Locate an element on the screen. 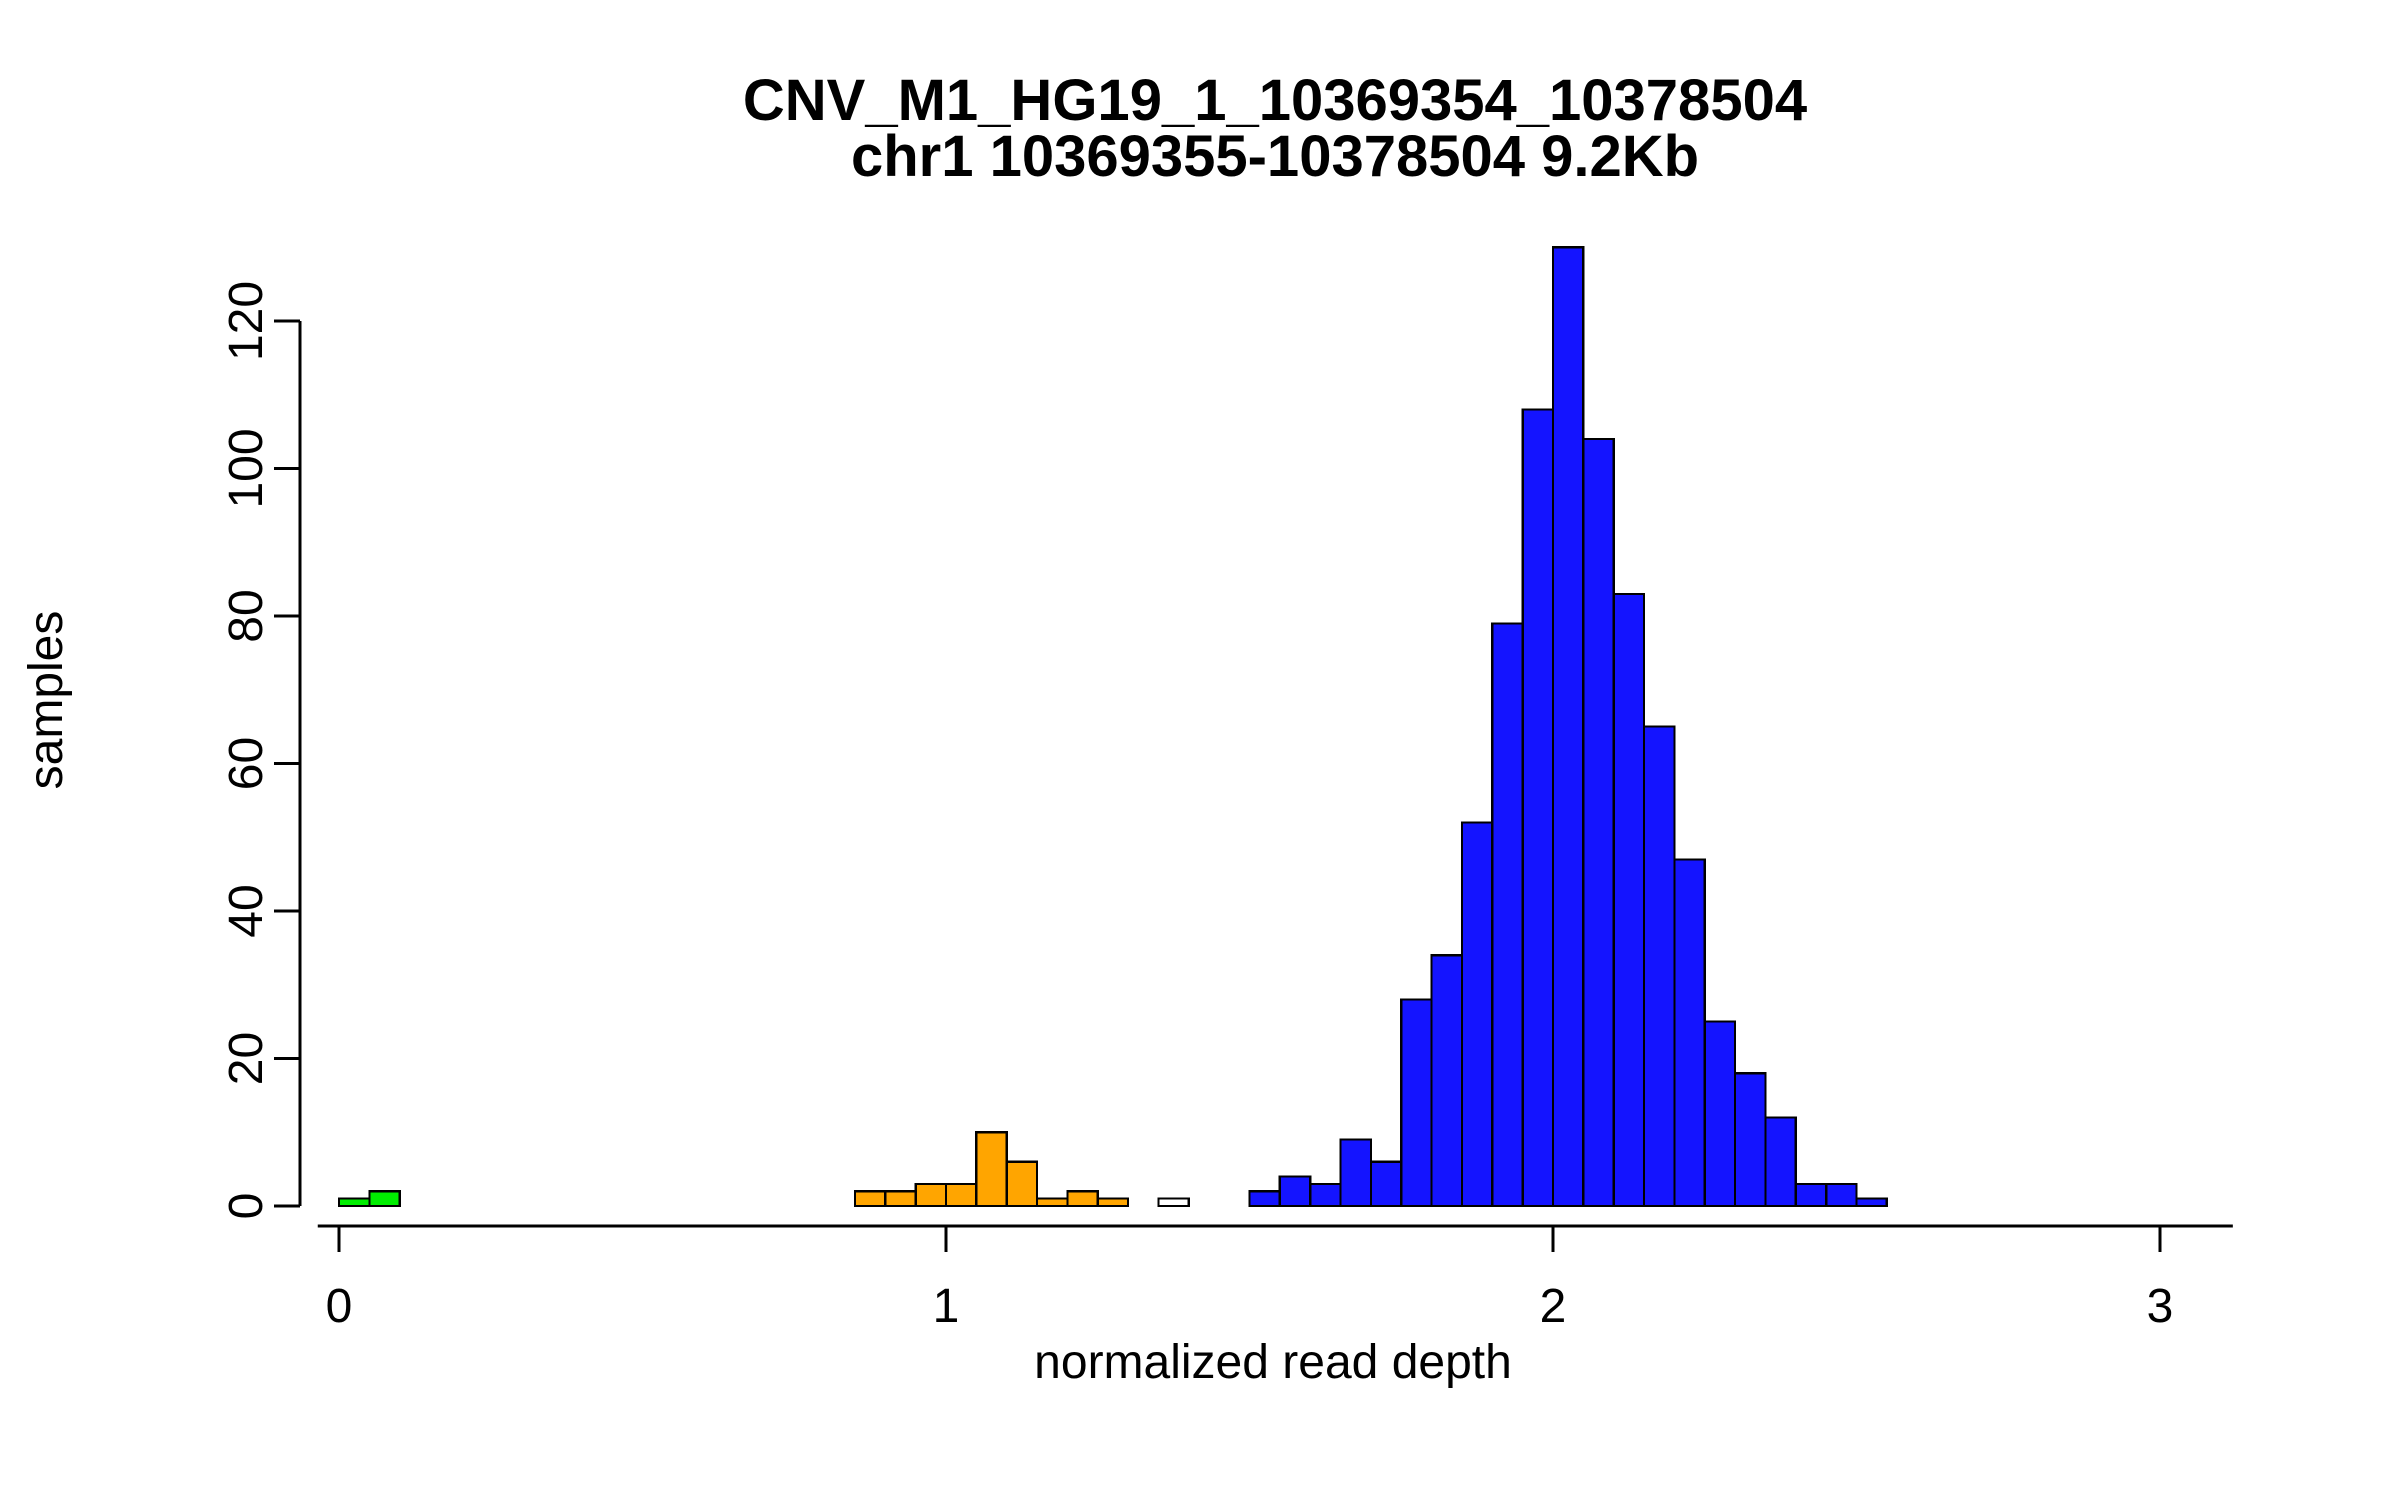 Image resolution: width=2400 pixels, height=1500 pixels. y-axis: 0 20 40 60 80 100 120 is located at coordinates (261, 750).